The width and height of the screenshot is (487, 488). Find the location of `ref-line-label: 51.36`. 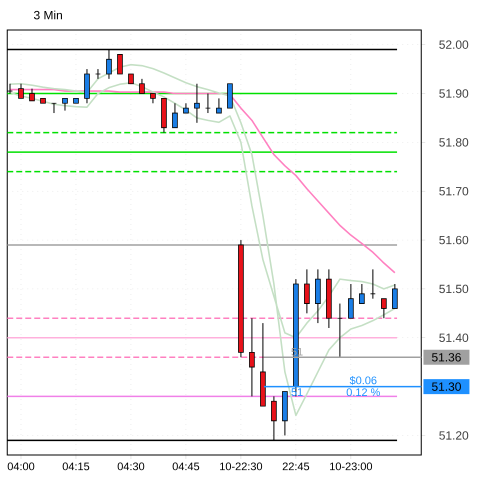

ref-line-label: 51.36 is located at coordinates (446, 357).